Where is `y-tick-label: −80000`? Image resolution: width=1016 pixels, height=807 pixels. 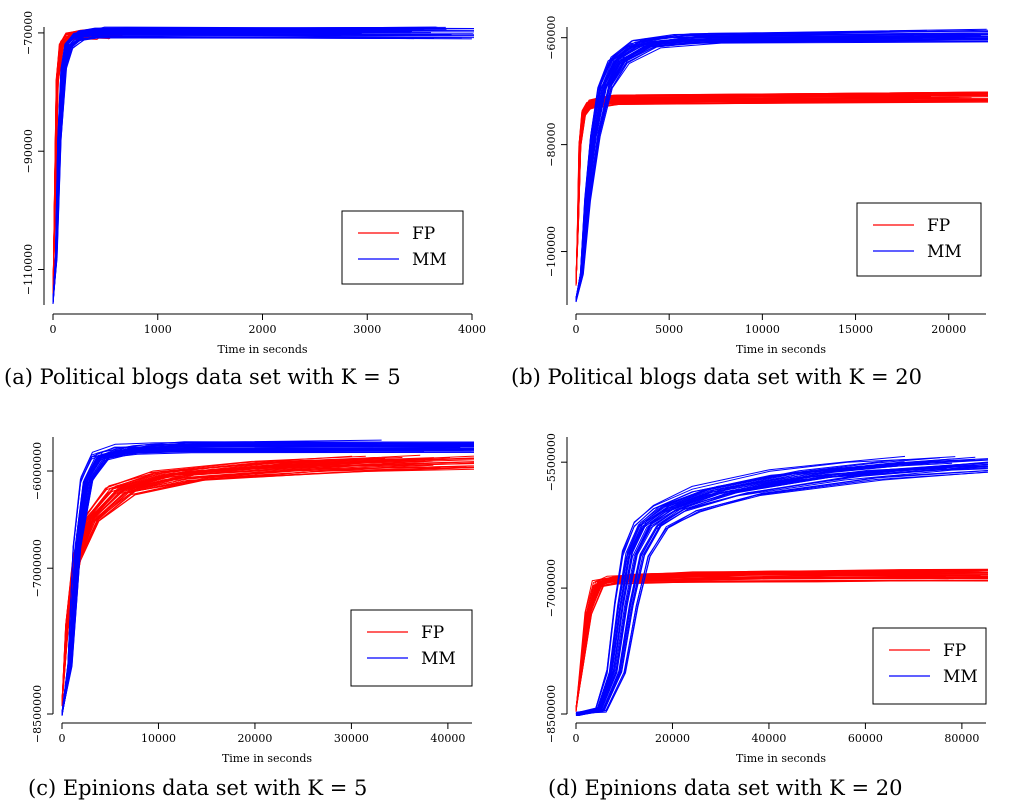
y-tick-label: −80000 is located at coordinates (551, 145).